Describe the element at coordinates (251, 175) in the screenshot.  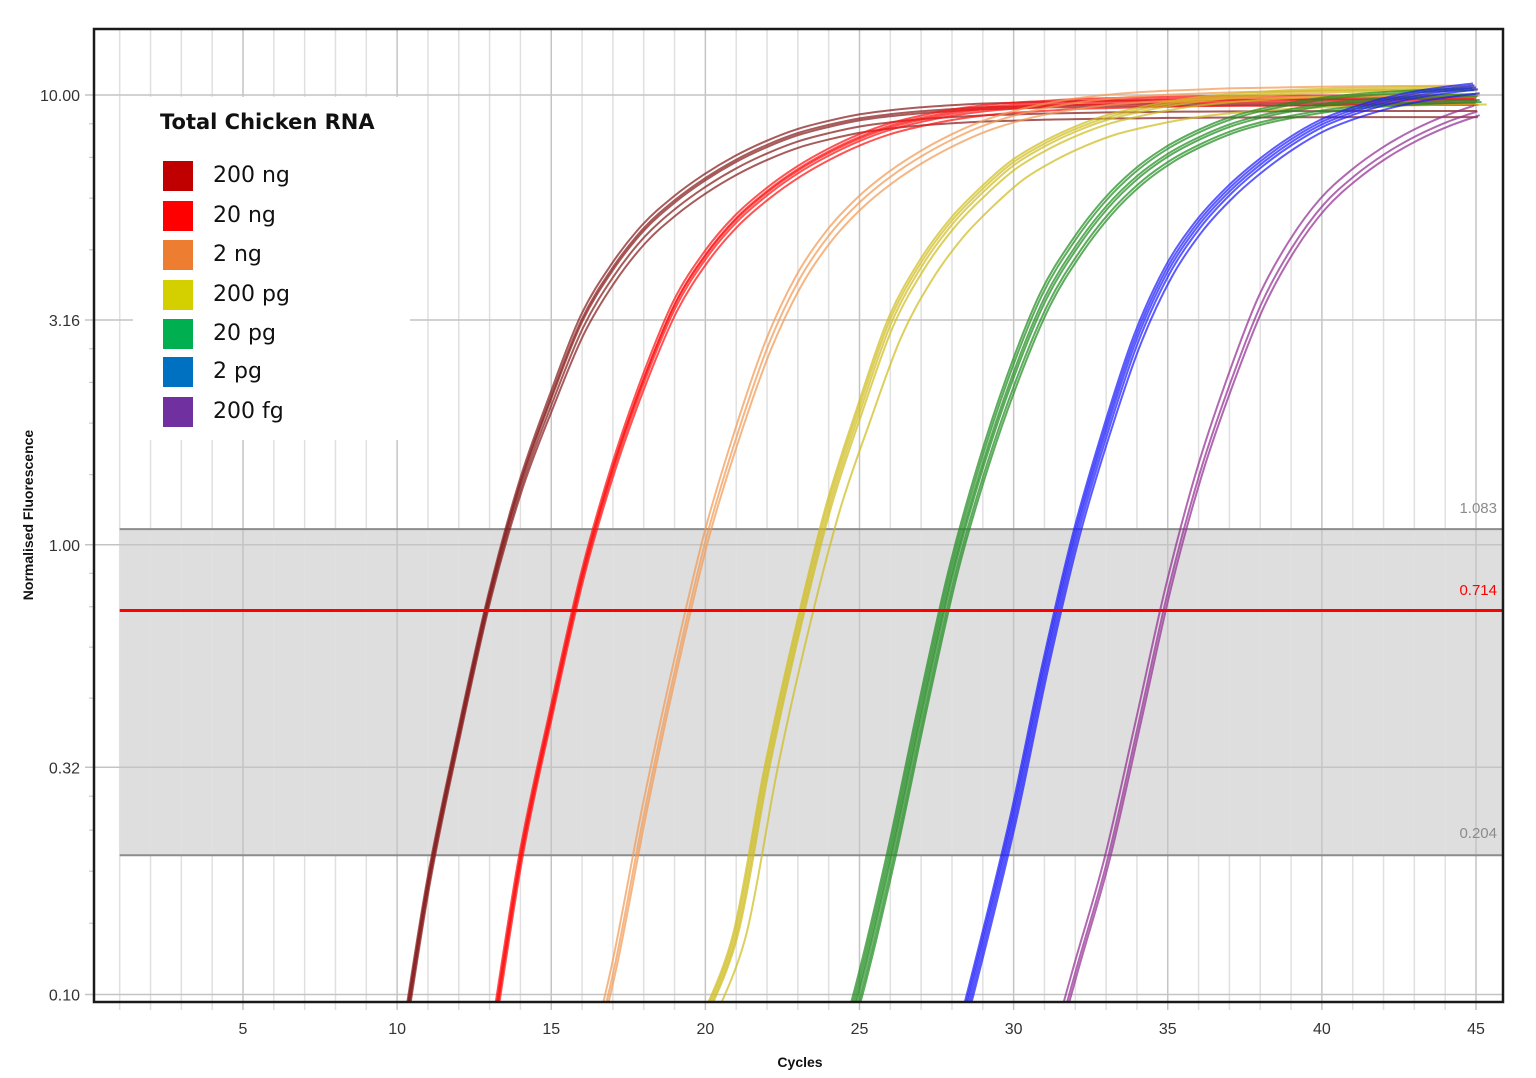
I see `legend-label: 200 ng` at that location.